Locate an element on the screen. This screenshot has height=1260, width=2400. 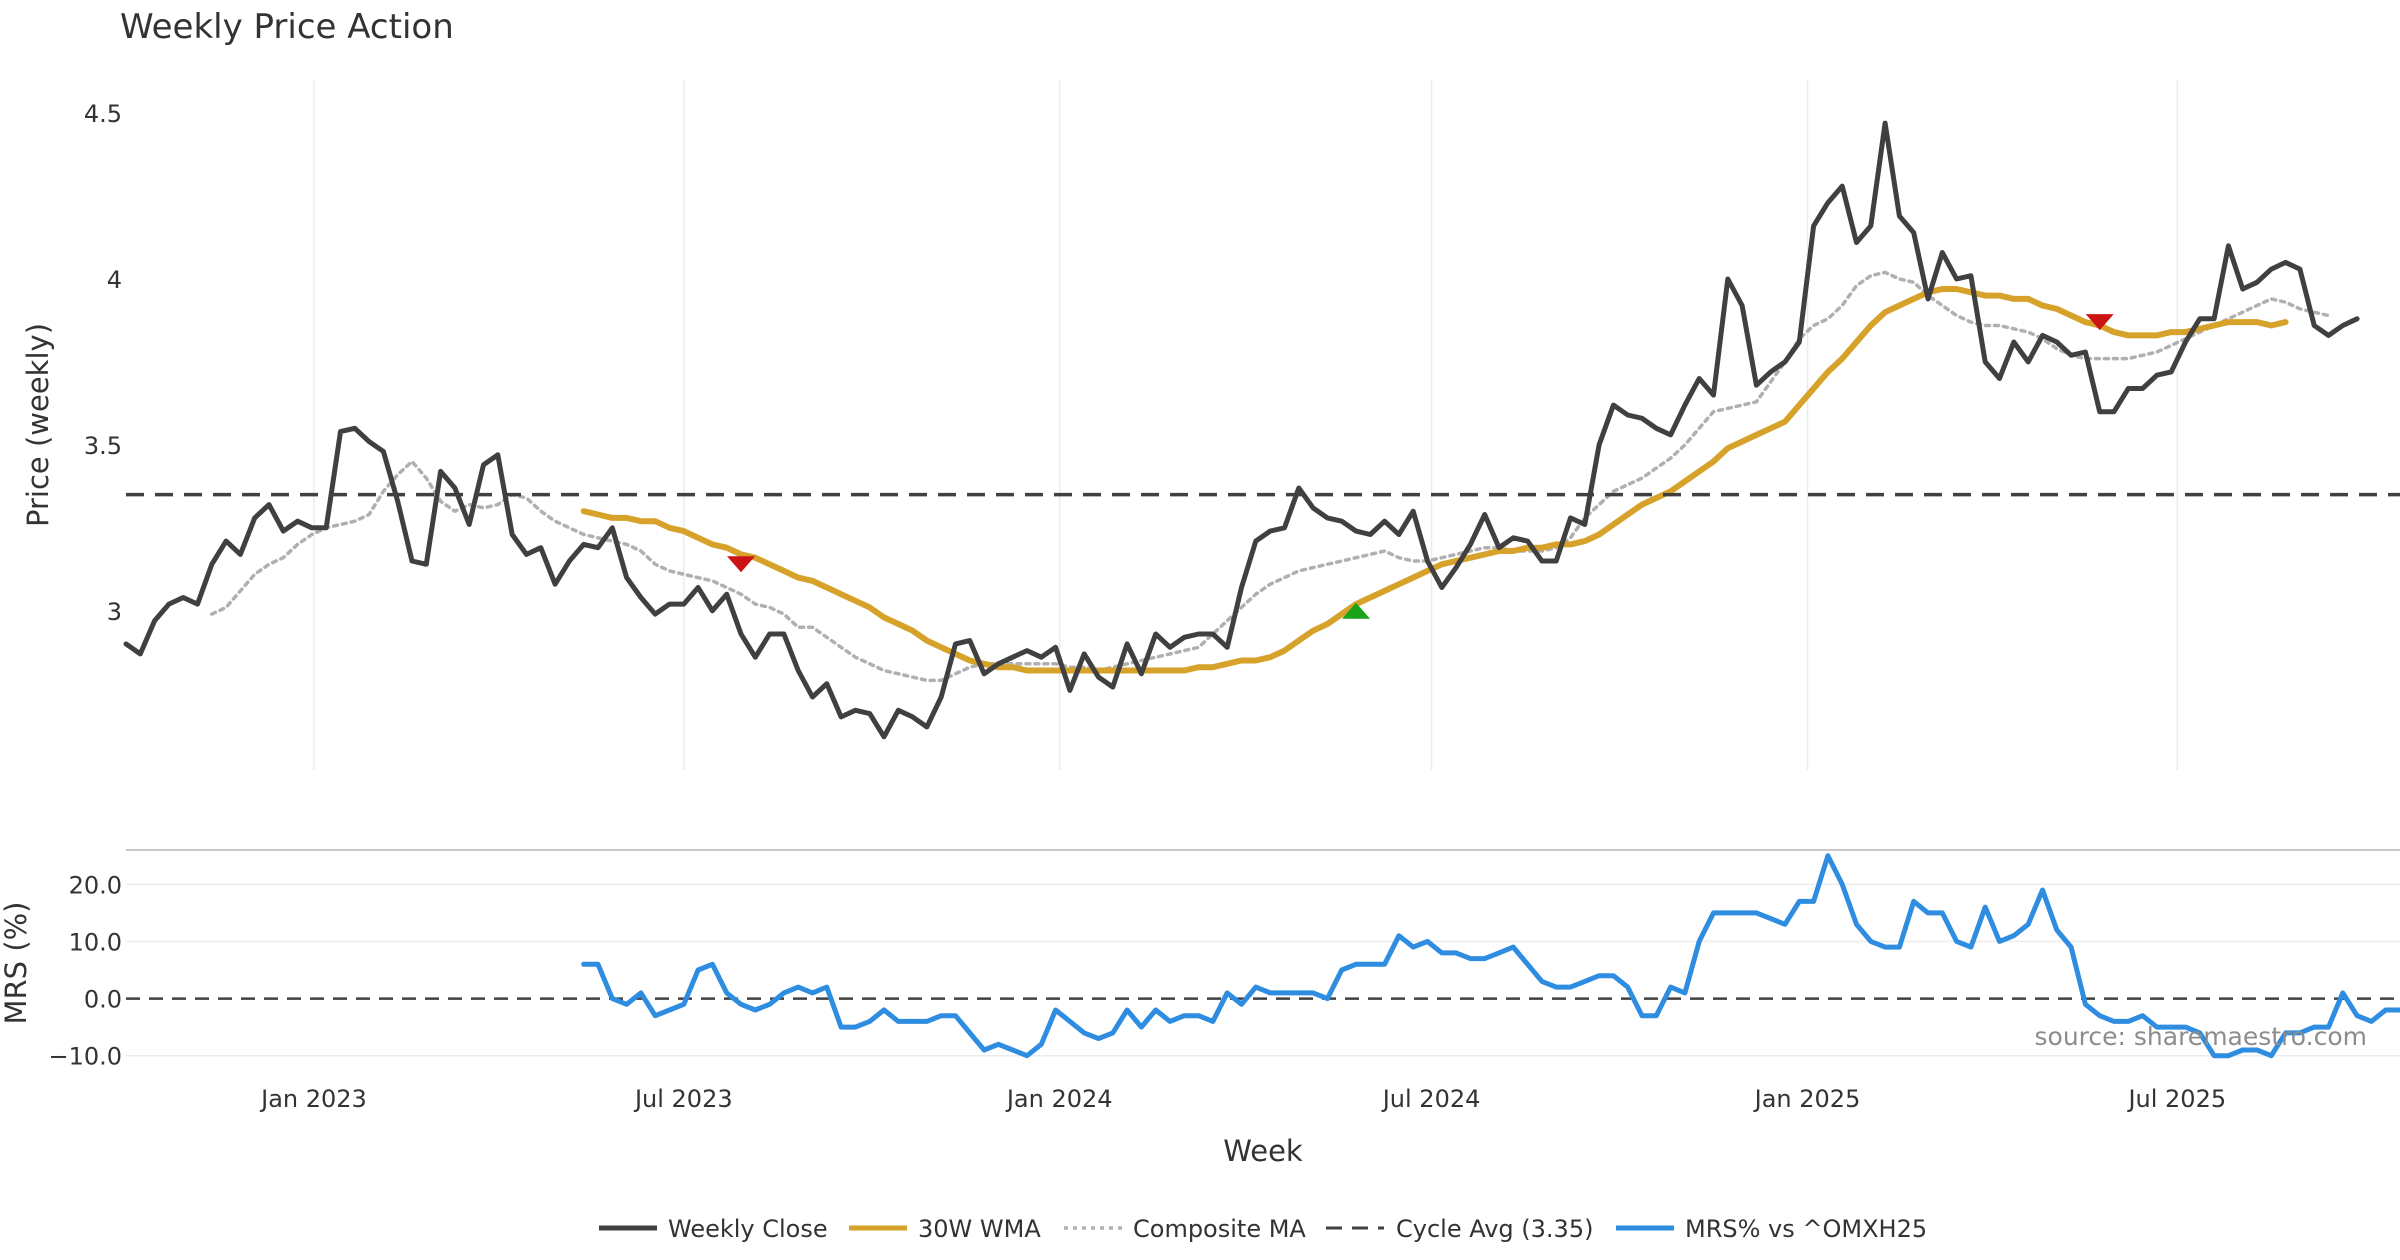
price-y-tick-label: 3.5 is located at coordinates (103, 446).